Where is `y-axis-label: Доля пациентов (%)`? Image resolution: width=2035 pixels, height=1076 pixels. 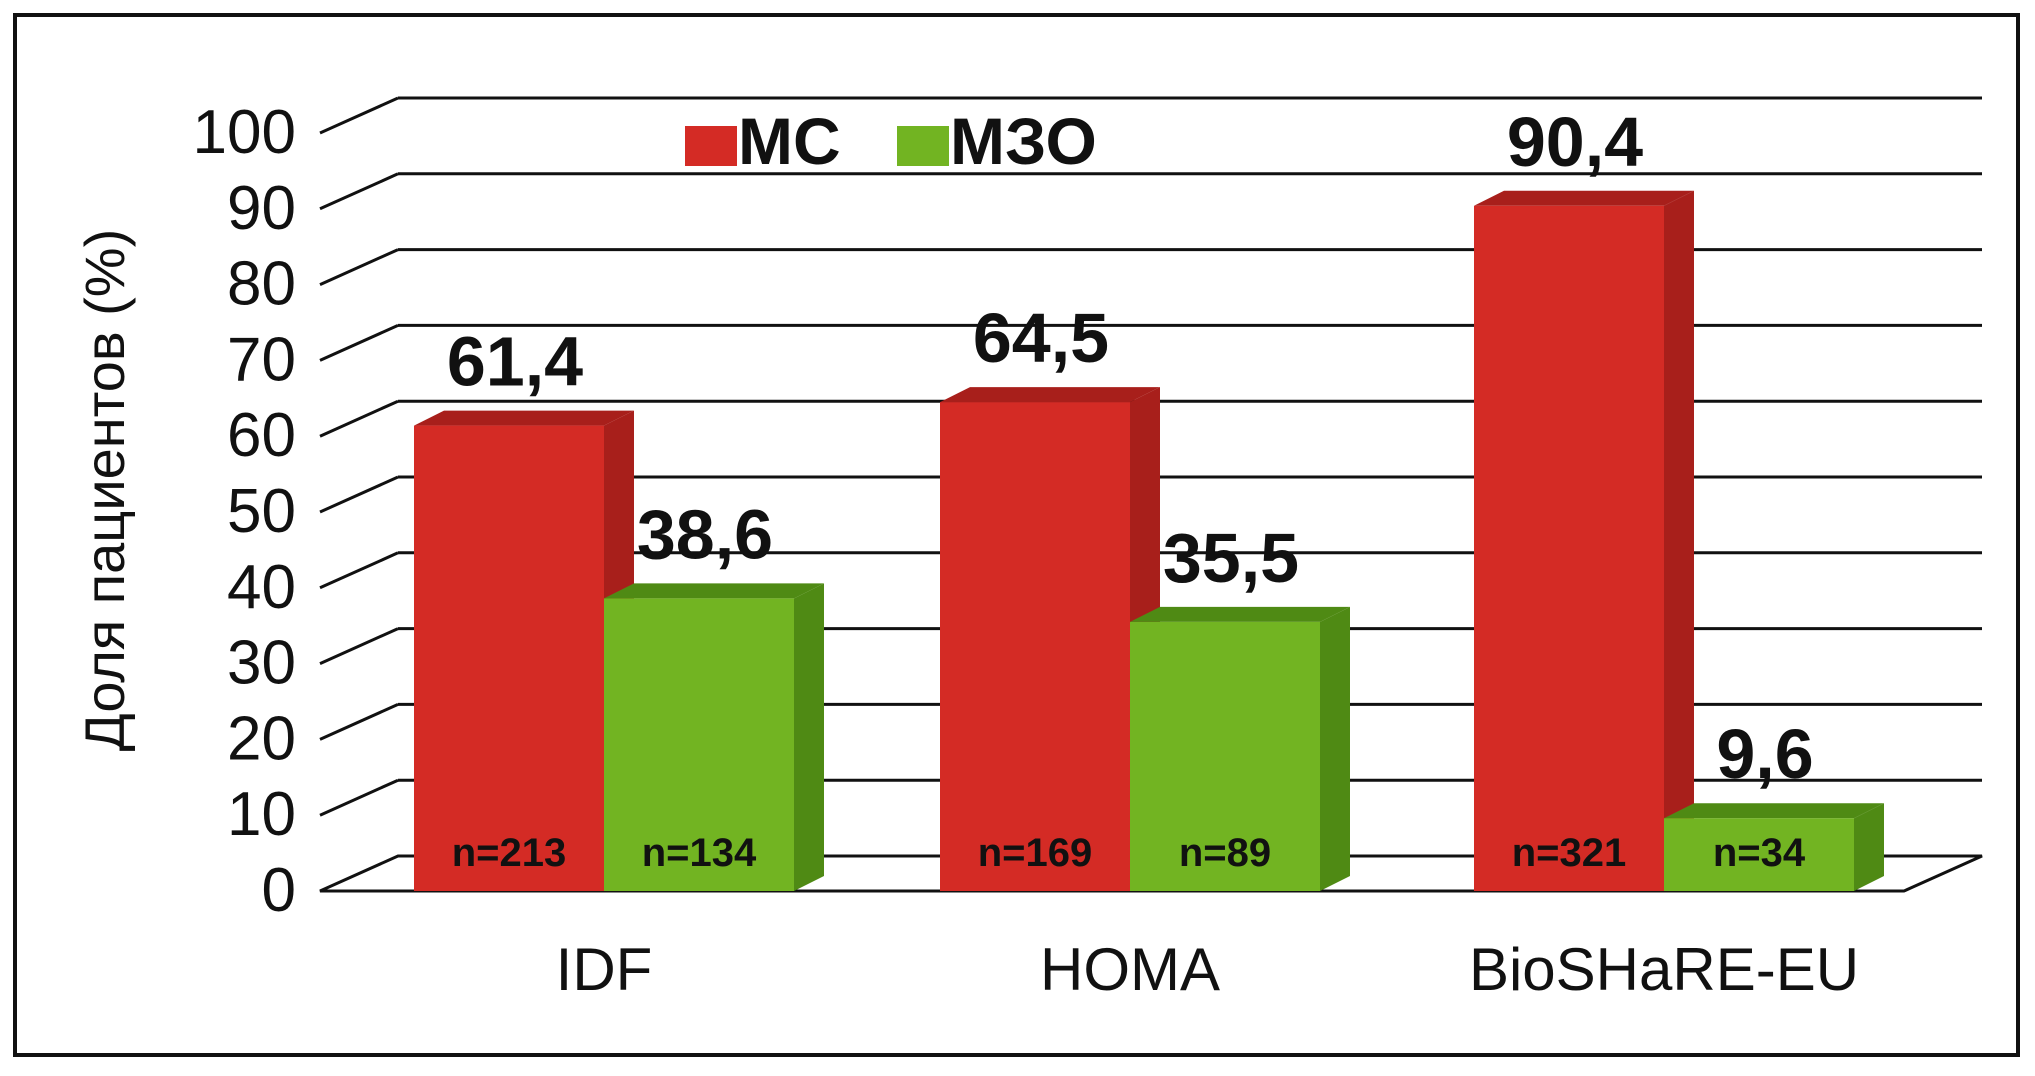 y-axis-label: Доля пациентов (%) is located at coordinates (104, 490).